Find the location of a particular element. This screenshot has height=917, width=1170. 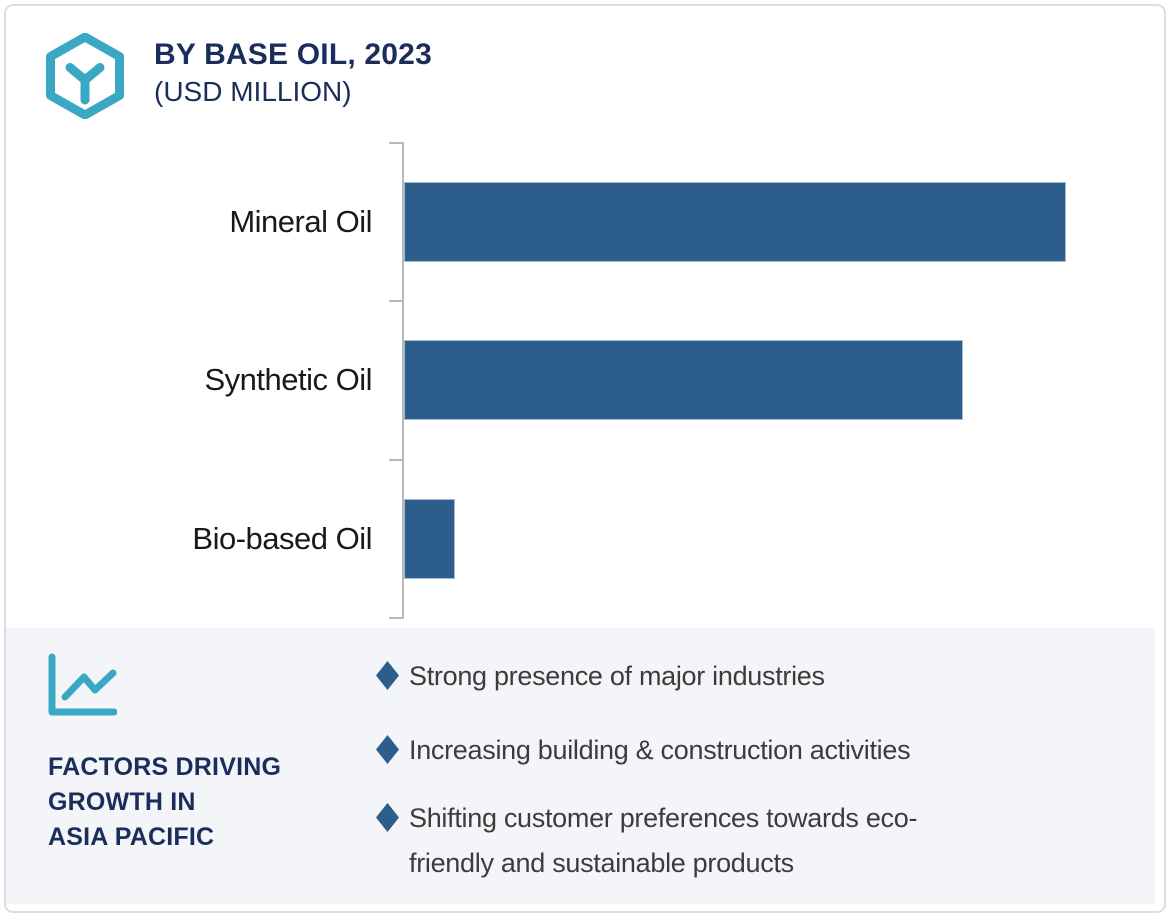

category-label: Bio-based Oil is located at coordinates (282, 538).